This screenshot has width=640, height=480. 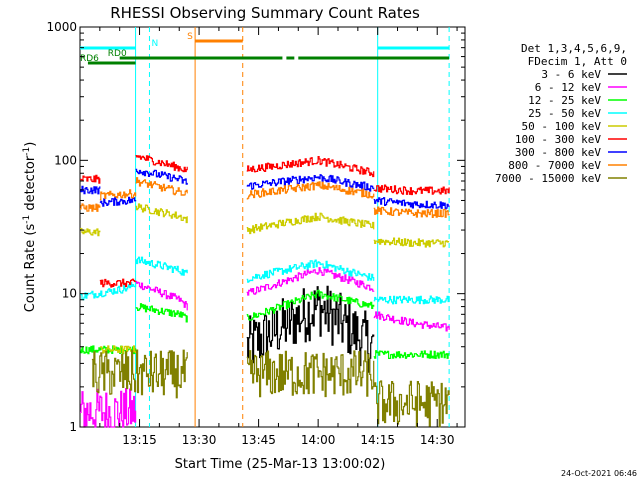 I want to click on legend-entry-label: 300 - 800 keV, so click(x=558, y=152).